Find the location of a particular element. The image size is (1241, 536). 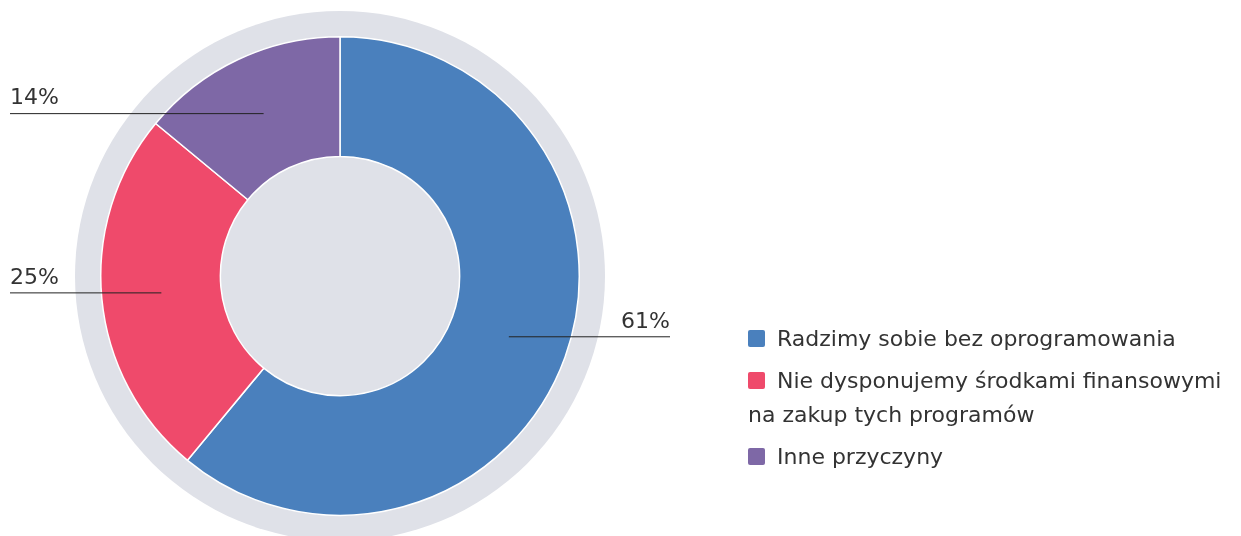

legend-label: Inne przyczyny is located at coordinates (860, 456).